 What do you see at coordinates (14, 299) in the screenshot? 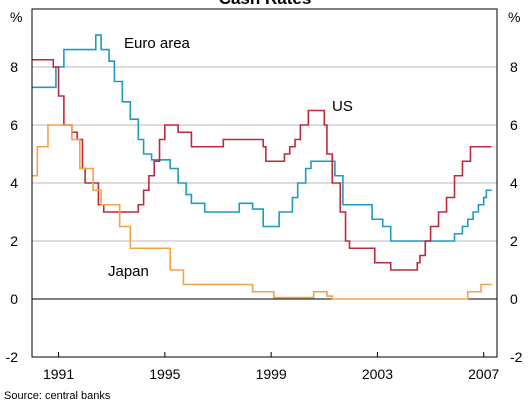
I see `y-tick-label: 0` at bounding box center [14, 299].